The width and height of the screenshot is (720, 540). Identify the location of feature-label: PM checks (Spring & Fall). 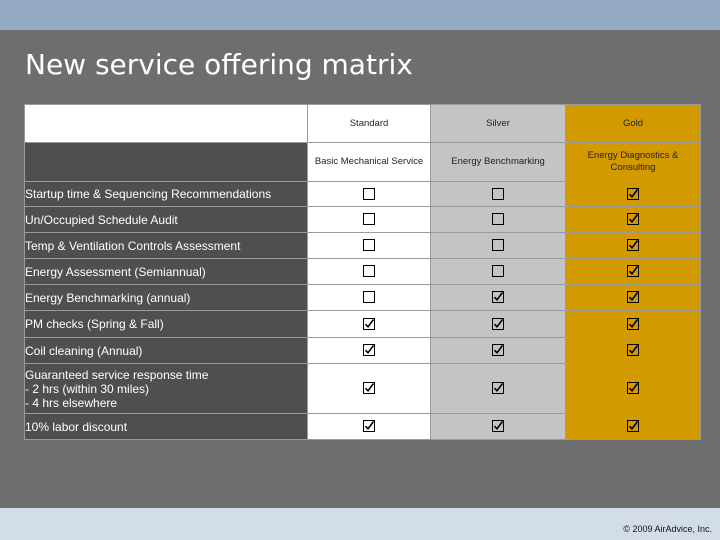
(166, 324).